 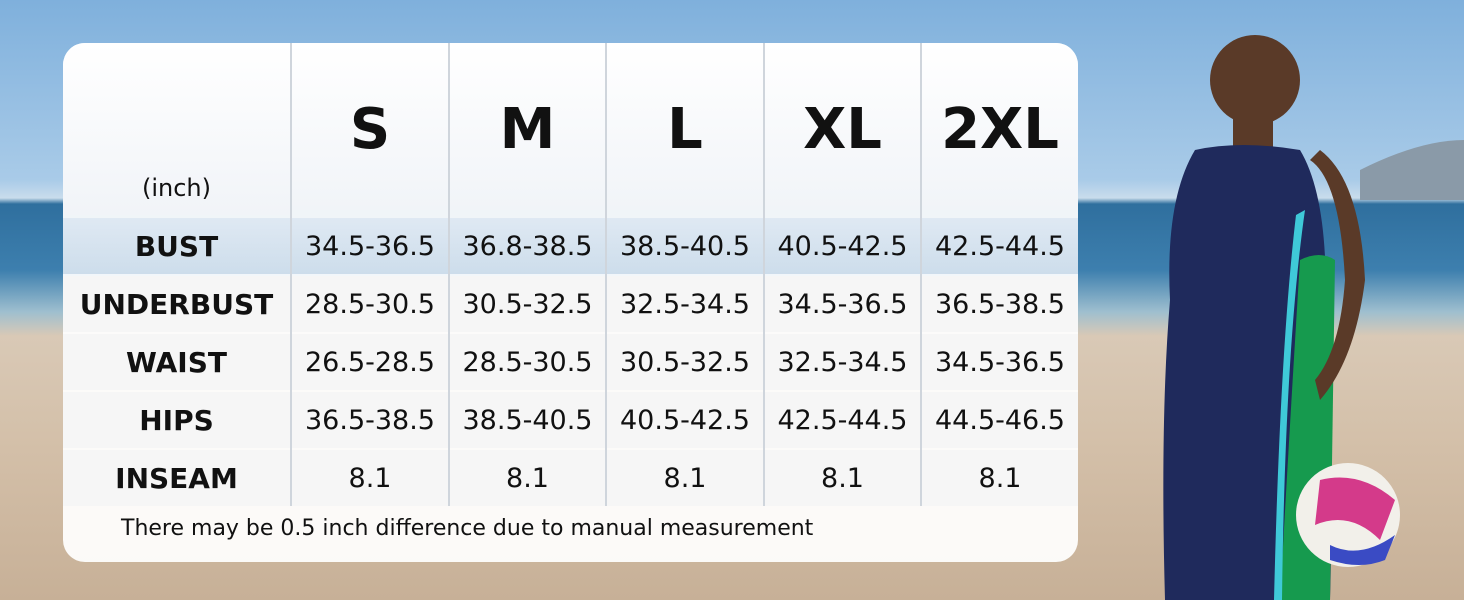 I want to click on row-label: HIPS, so click(x=176, y=420).